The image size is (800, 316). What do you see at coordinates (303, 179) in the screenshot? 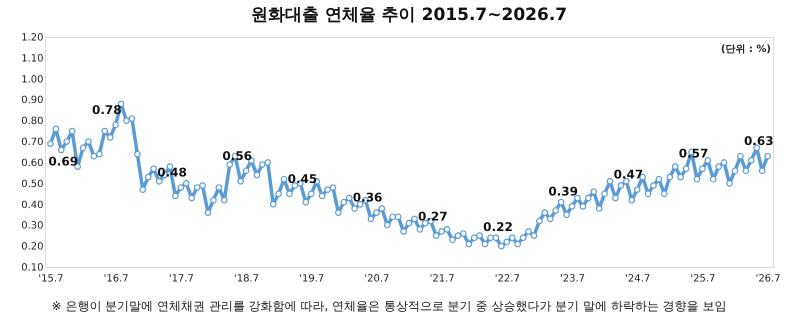
I see `text: 0.45` at bounding box center [303, 179].